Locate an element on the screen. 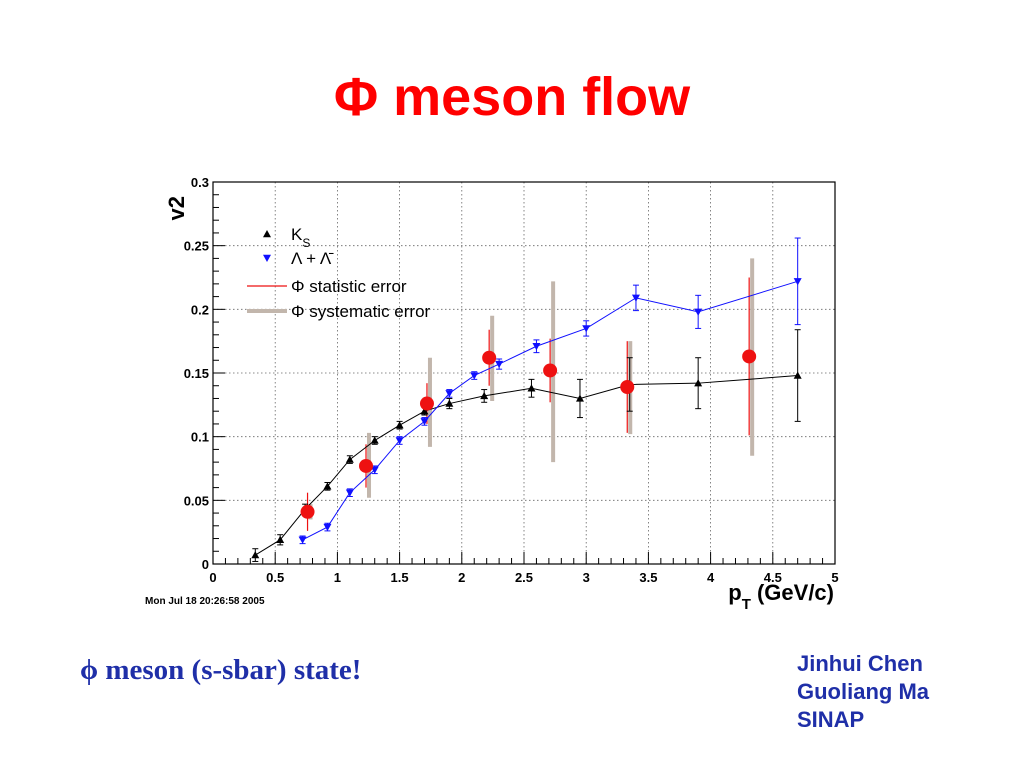  x-axis-label-sub: T is located at coordinates (746, 604).